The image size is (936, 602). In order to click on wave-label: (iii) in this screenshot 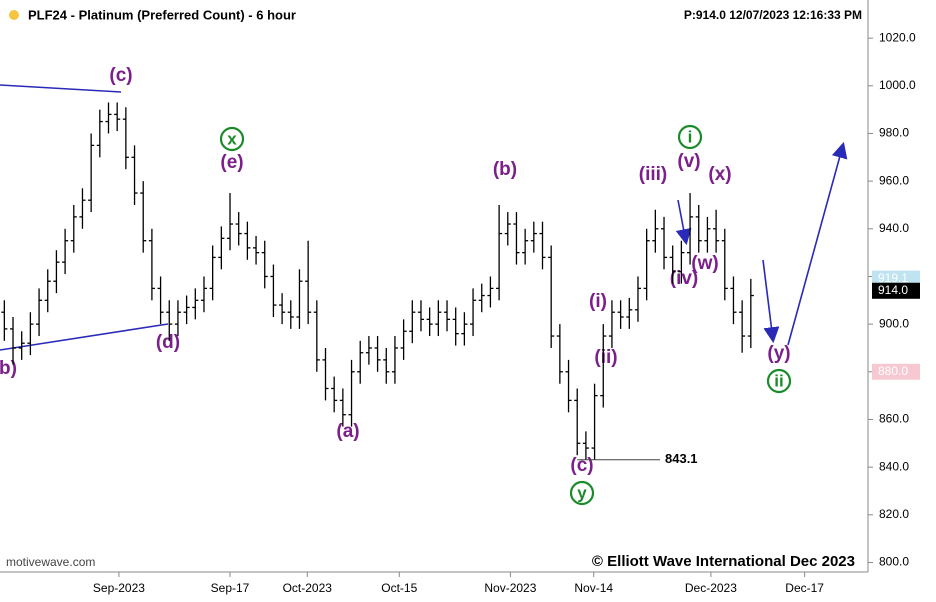, I will do `click(653, 174)`.